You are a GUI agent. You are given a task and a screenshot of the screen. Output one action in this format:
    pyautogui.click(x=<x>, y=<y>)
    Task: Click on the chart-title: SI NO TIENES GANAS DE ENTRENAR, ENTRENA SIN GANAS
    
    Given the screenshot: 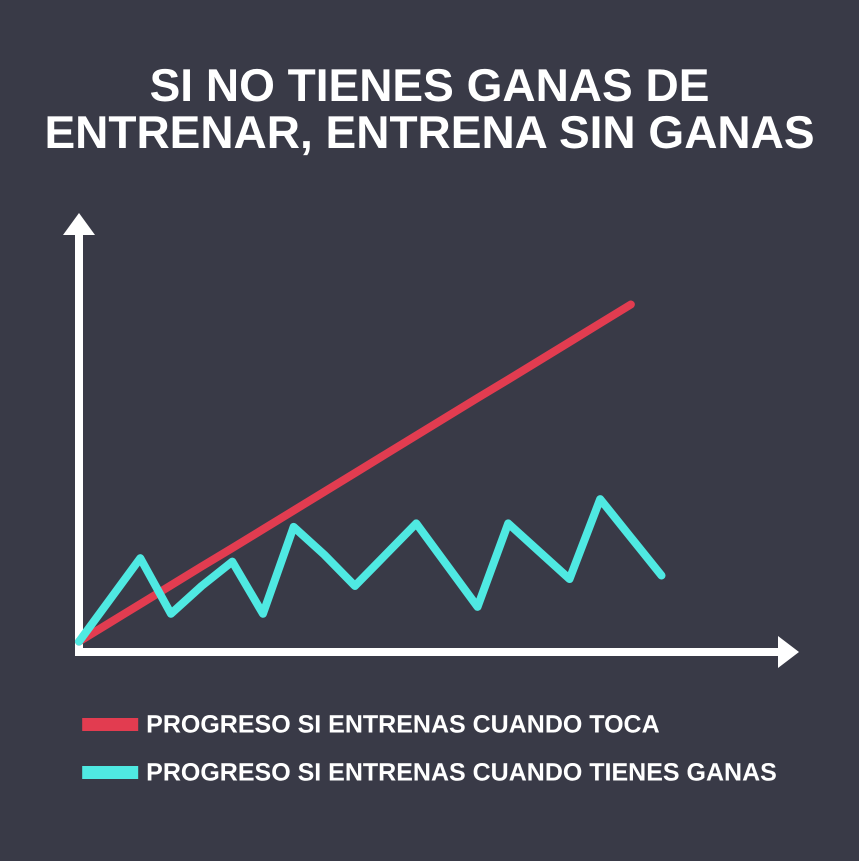 What is the action you would take?
    pyautogui.click(x=429, y=108)
    